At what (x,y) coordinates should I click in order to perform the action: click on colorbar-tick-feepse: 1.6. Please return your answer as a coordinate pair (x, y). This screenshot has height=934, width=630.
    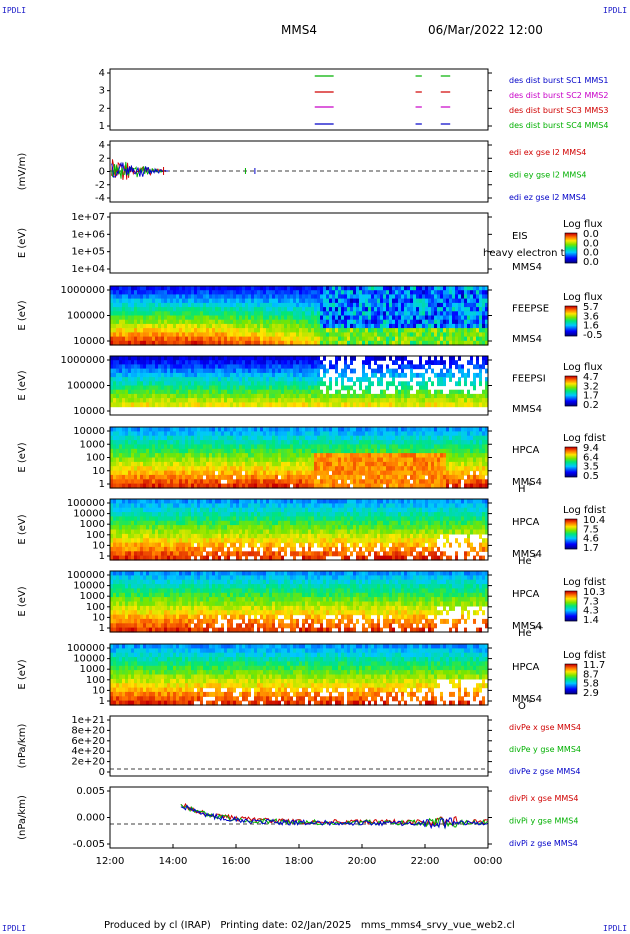
    Looking at the image, I should click on (591, 326).